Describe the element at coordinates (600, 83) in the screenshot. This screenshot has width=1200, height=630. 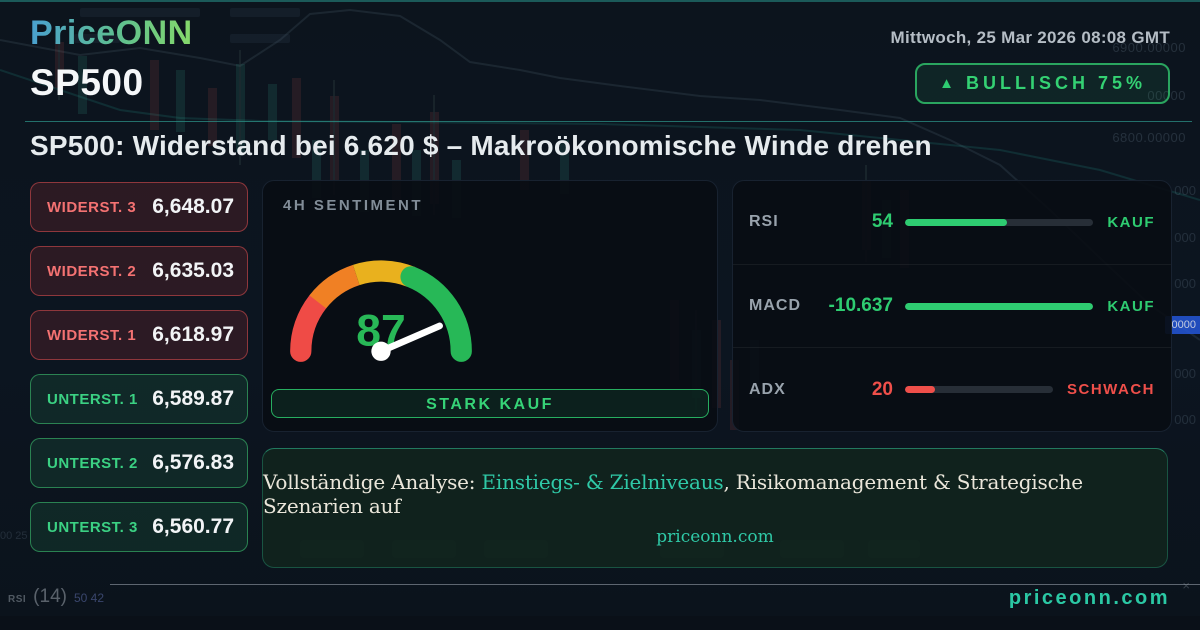
I see `titlebar: SP500 ▲ BULLISCH 75%` at that location.